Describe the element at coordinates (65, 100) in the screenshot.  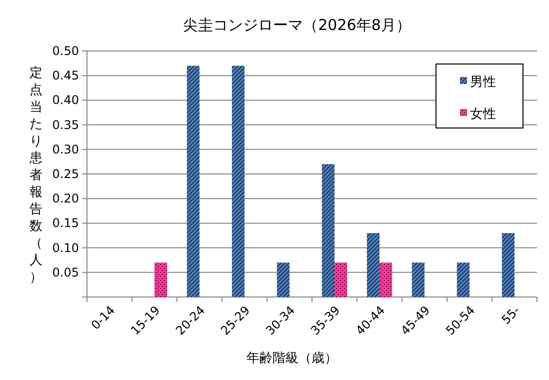
I see `ytick: 0.40` at that location.